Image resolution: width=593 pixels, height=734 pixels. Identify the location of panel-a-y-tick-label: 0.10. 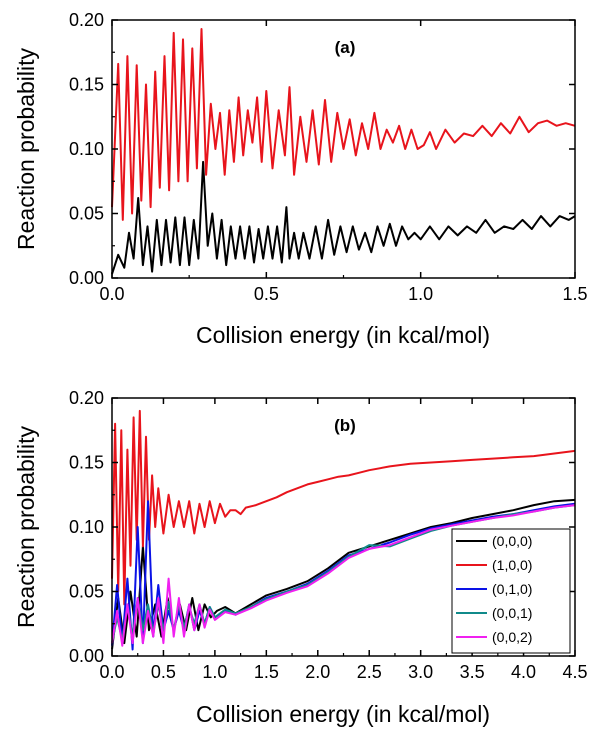
(86, 149).